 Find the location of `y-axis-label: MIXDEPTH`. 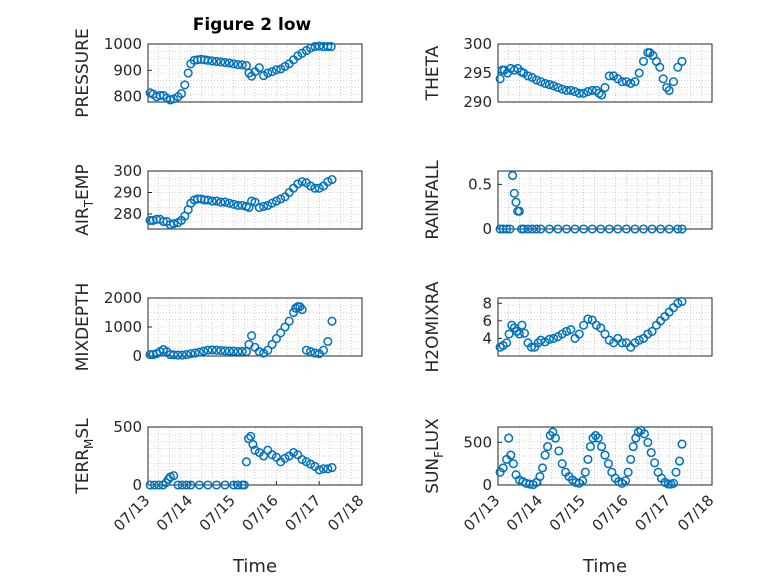

y-axis-label: MIXDEPTH is located at coordinates (83, 327).